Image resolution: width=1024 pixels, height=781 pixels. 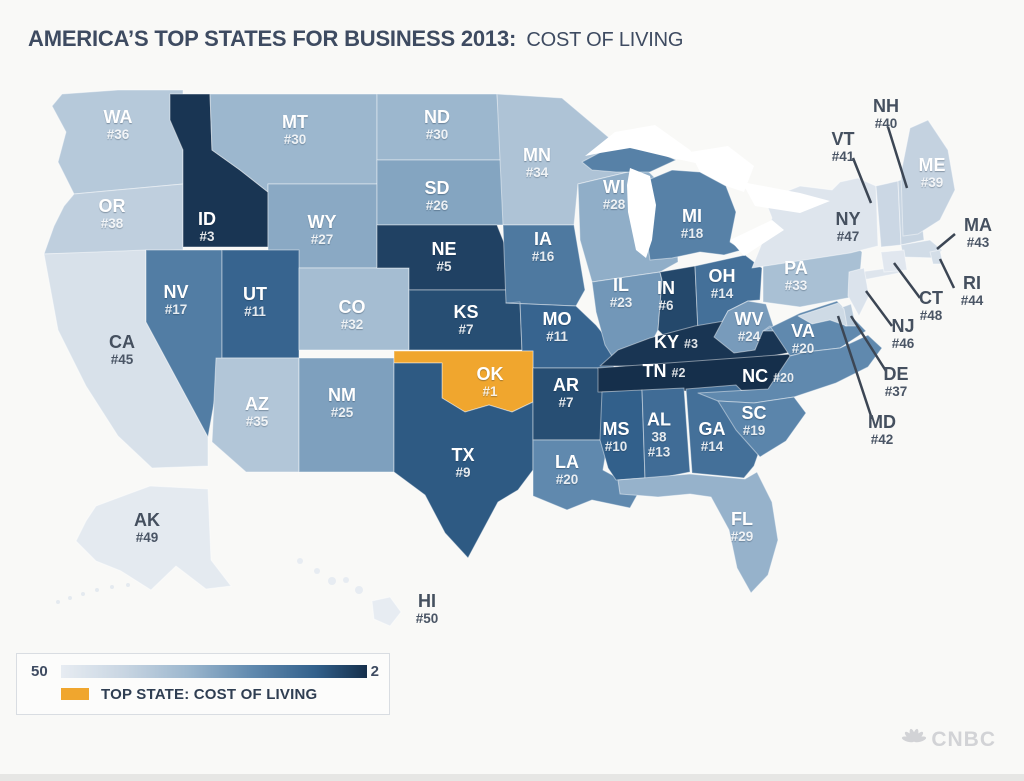 I want to click on state-shape-sc, so click(x=762, y=427).